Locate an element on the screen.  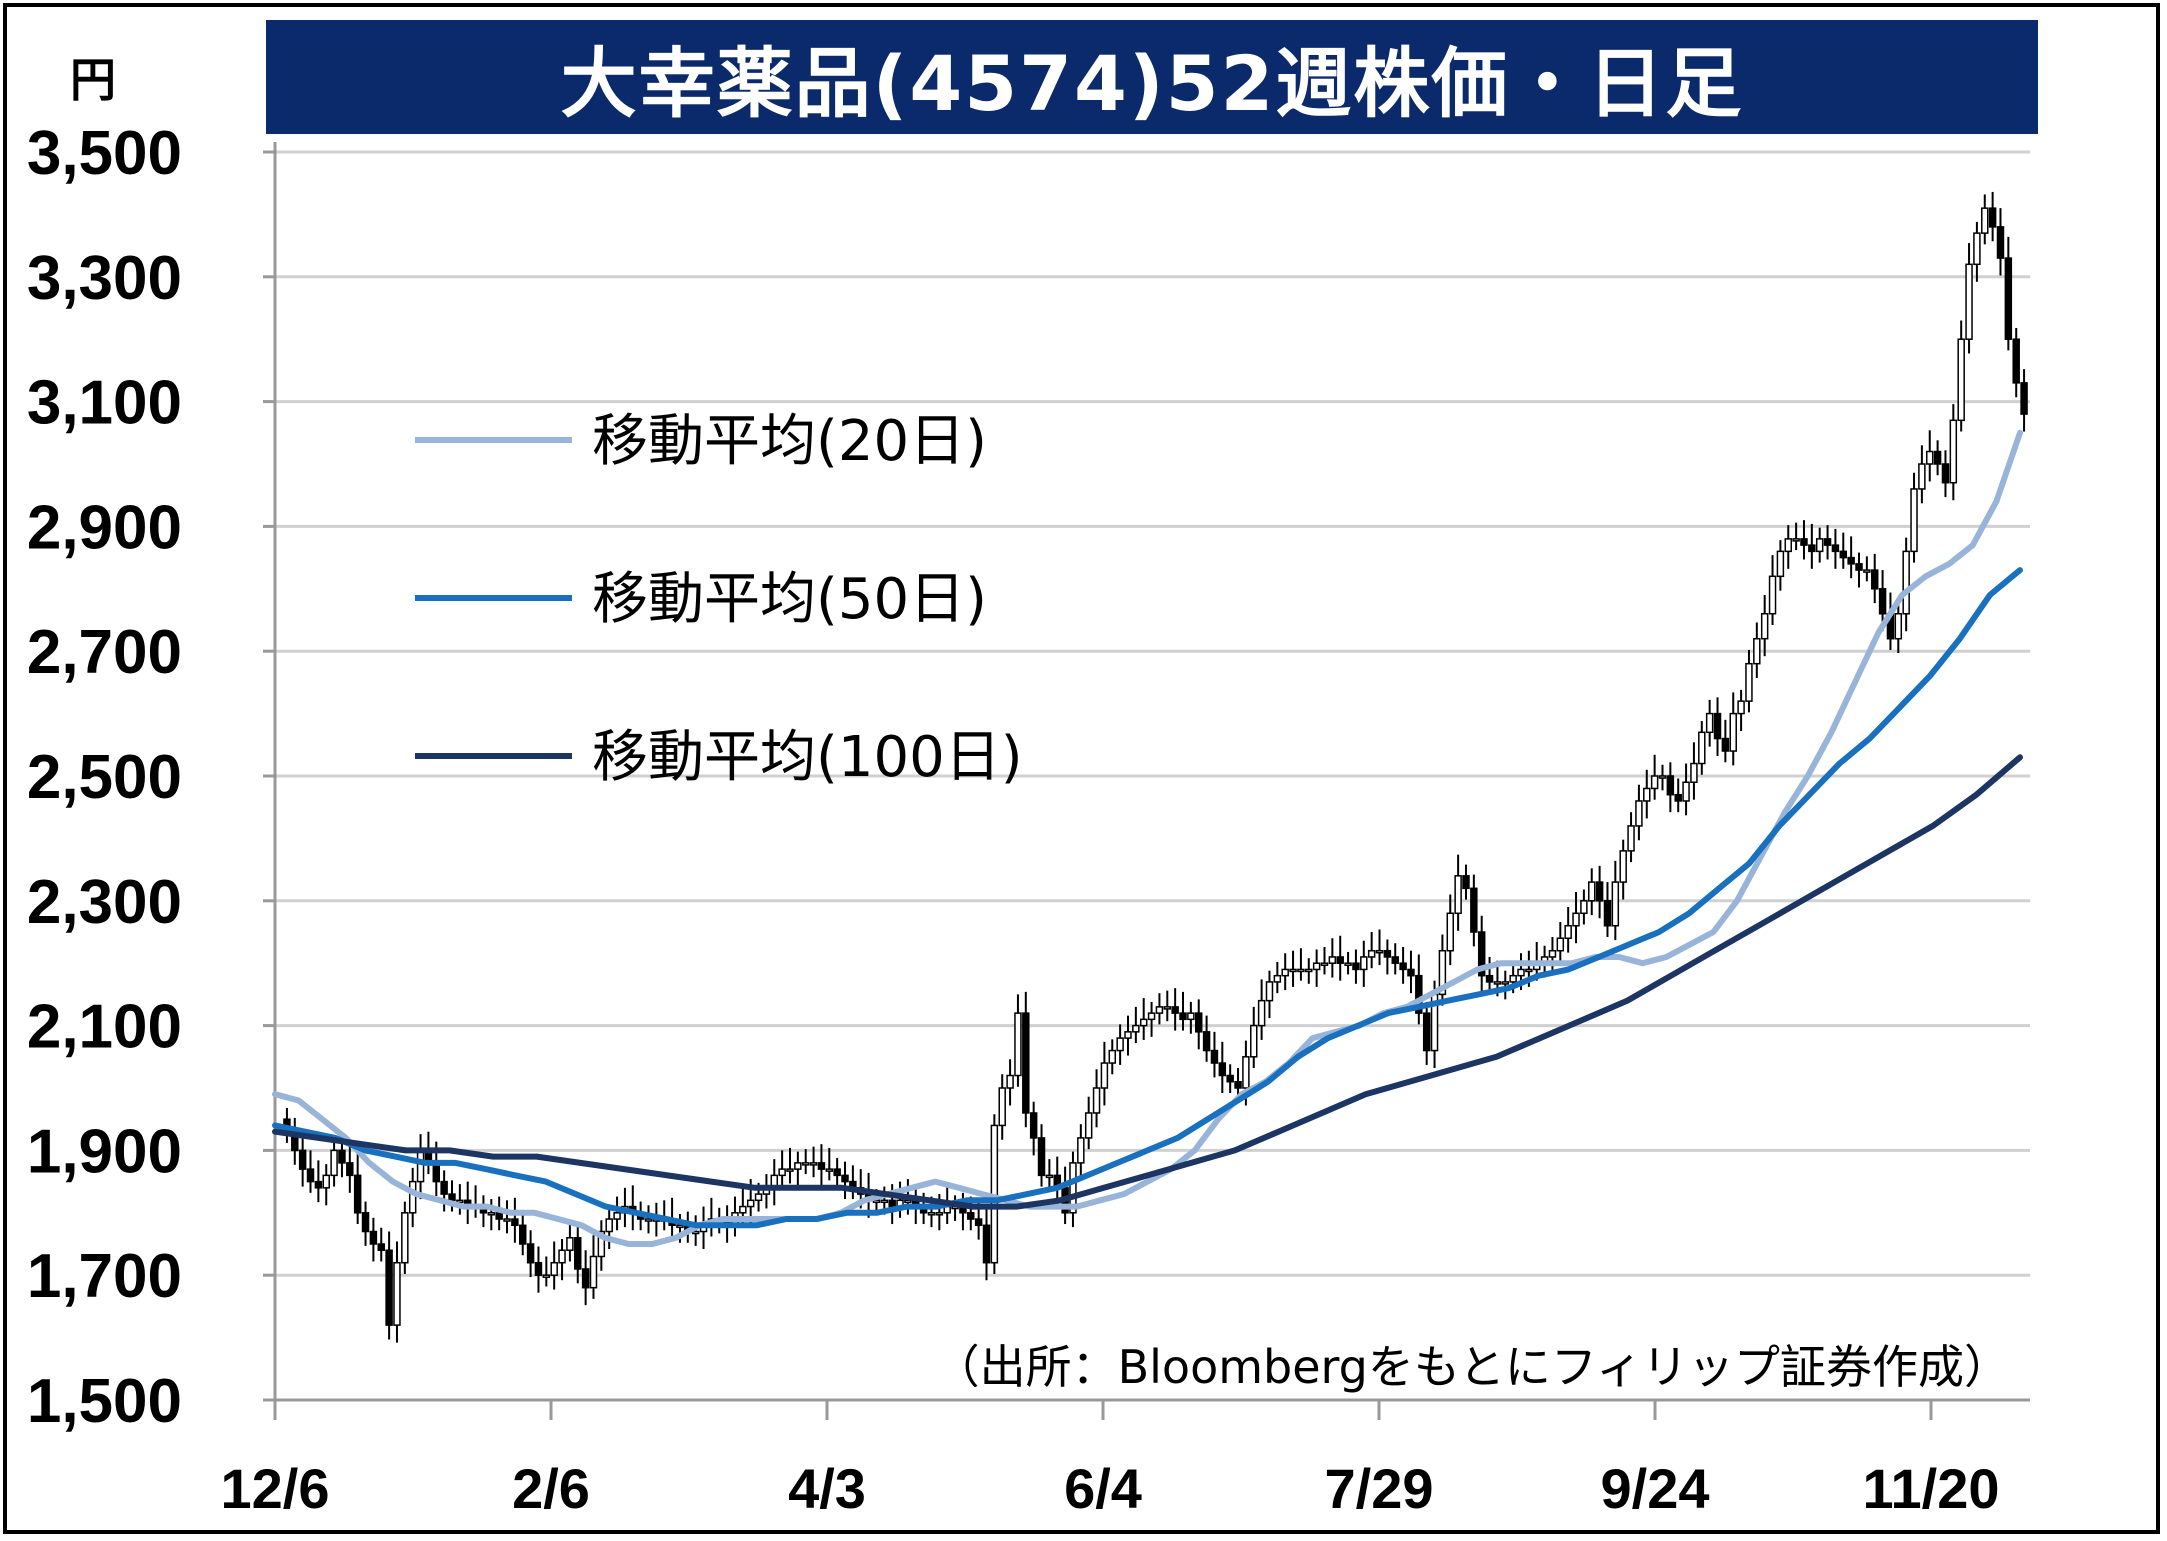
y-tick-label: 2,900 is located at coordinates (104, 527).